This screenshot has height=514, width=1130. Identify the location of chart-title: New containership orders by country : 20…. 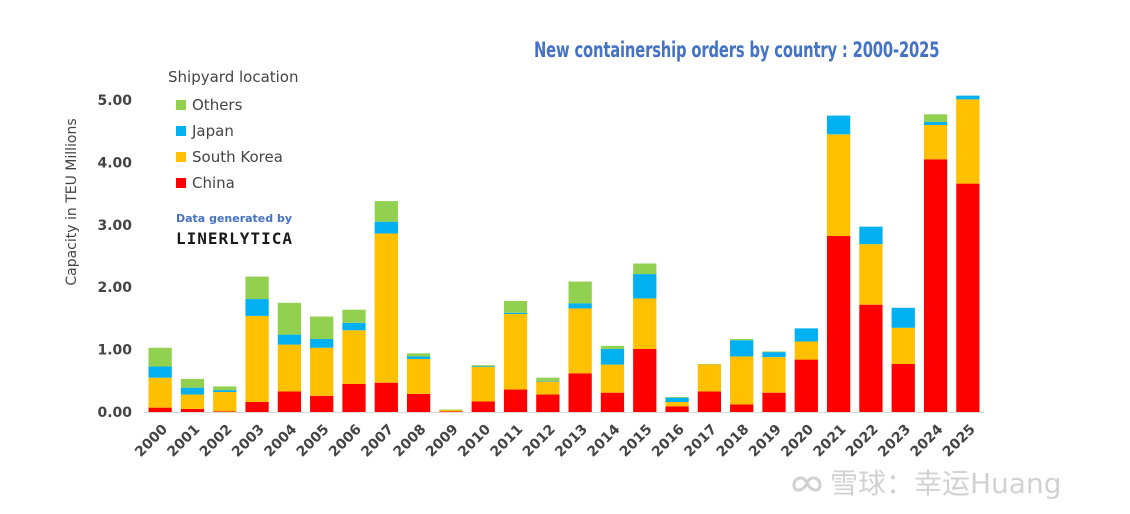
(737, 50).